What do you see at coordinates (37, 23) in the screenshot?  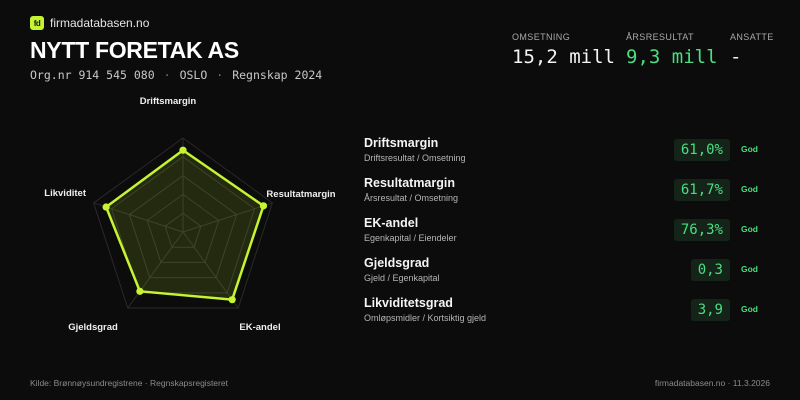 I see `brand-logo-icon: fd` at bounding box center [37, 23].